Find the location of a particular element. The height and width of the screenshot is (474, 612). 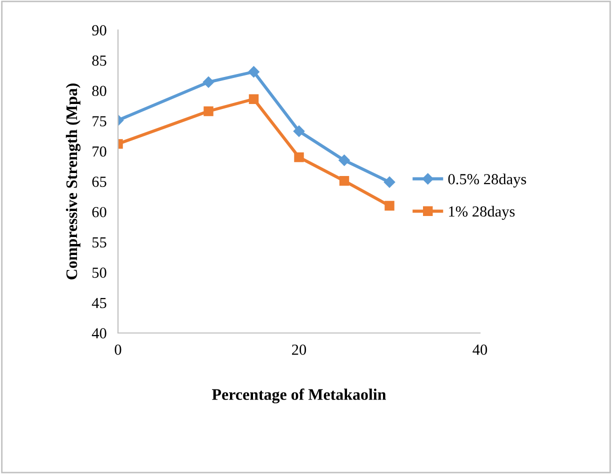

y-tick-label: 65 is located at coordinates (99, 181).